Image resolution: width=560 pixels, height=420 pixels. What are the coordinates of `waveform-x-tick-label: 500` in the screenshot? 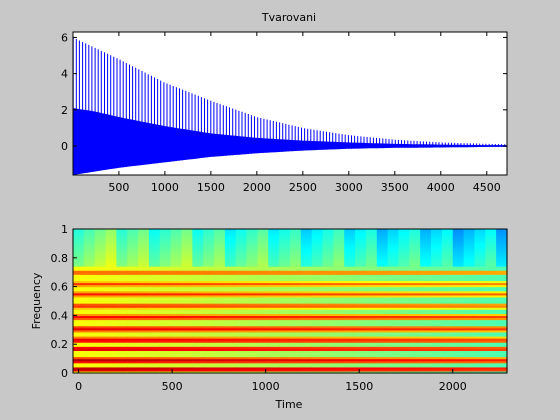 It's located at (118, 187).